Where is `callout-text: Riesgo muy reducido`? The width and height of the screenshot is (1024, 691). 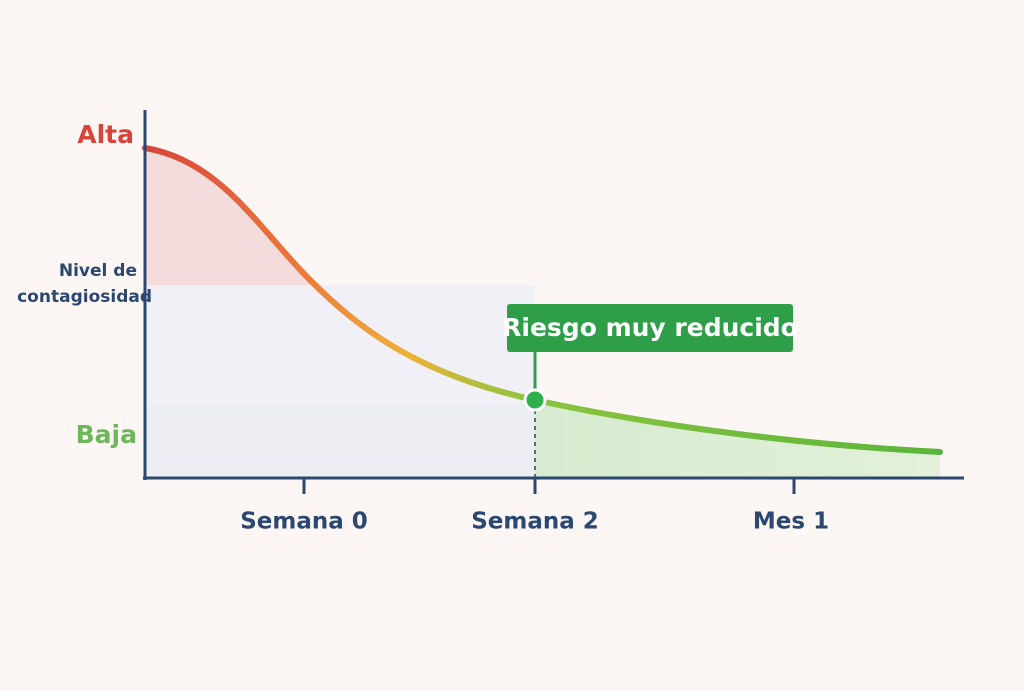 callout-text: Riesgo muy reducido is located at coordinates (650, 327).